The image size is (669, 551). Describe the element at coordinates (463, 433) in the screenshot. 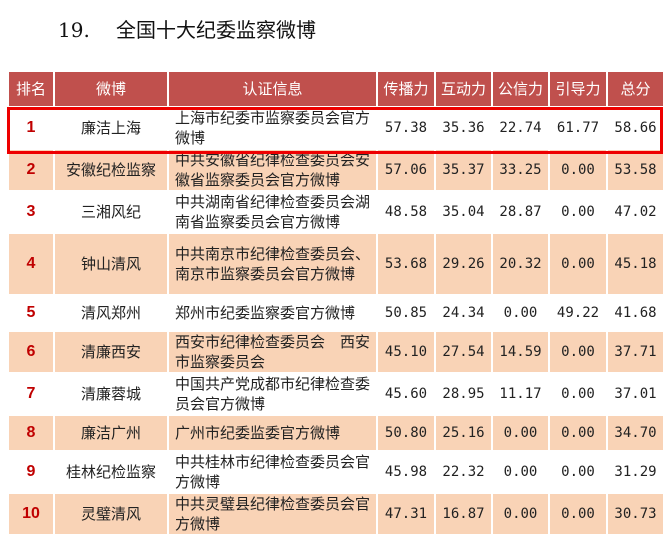

I see `interaction-cell: 25.16` at that location.